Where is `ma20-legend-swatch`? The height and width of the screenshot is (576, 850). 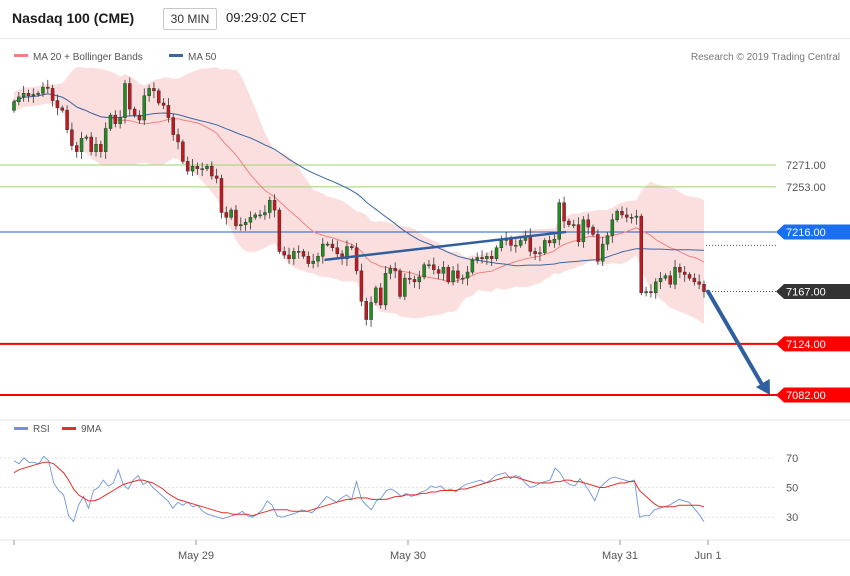
ma20-legend-swatch is located at coordinates (21, 55).